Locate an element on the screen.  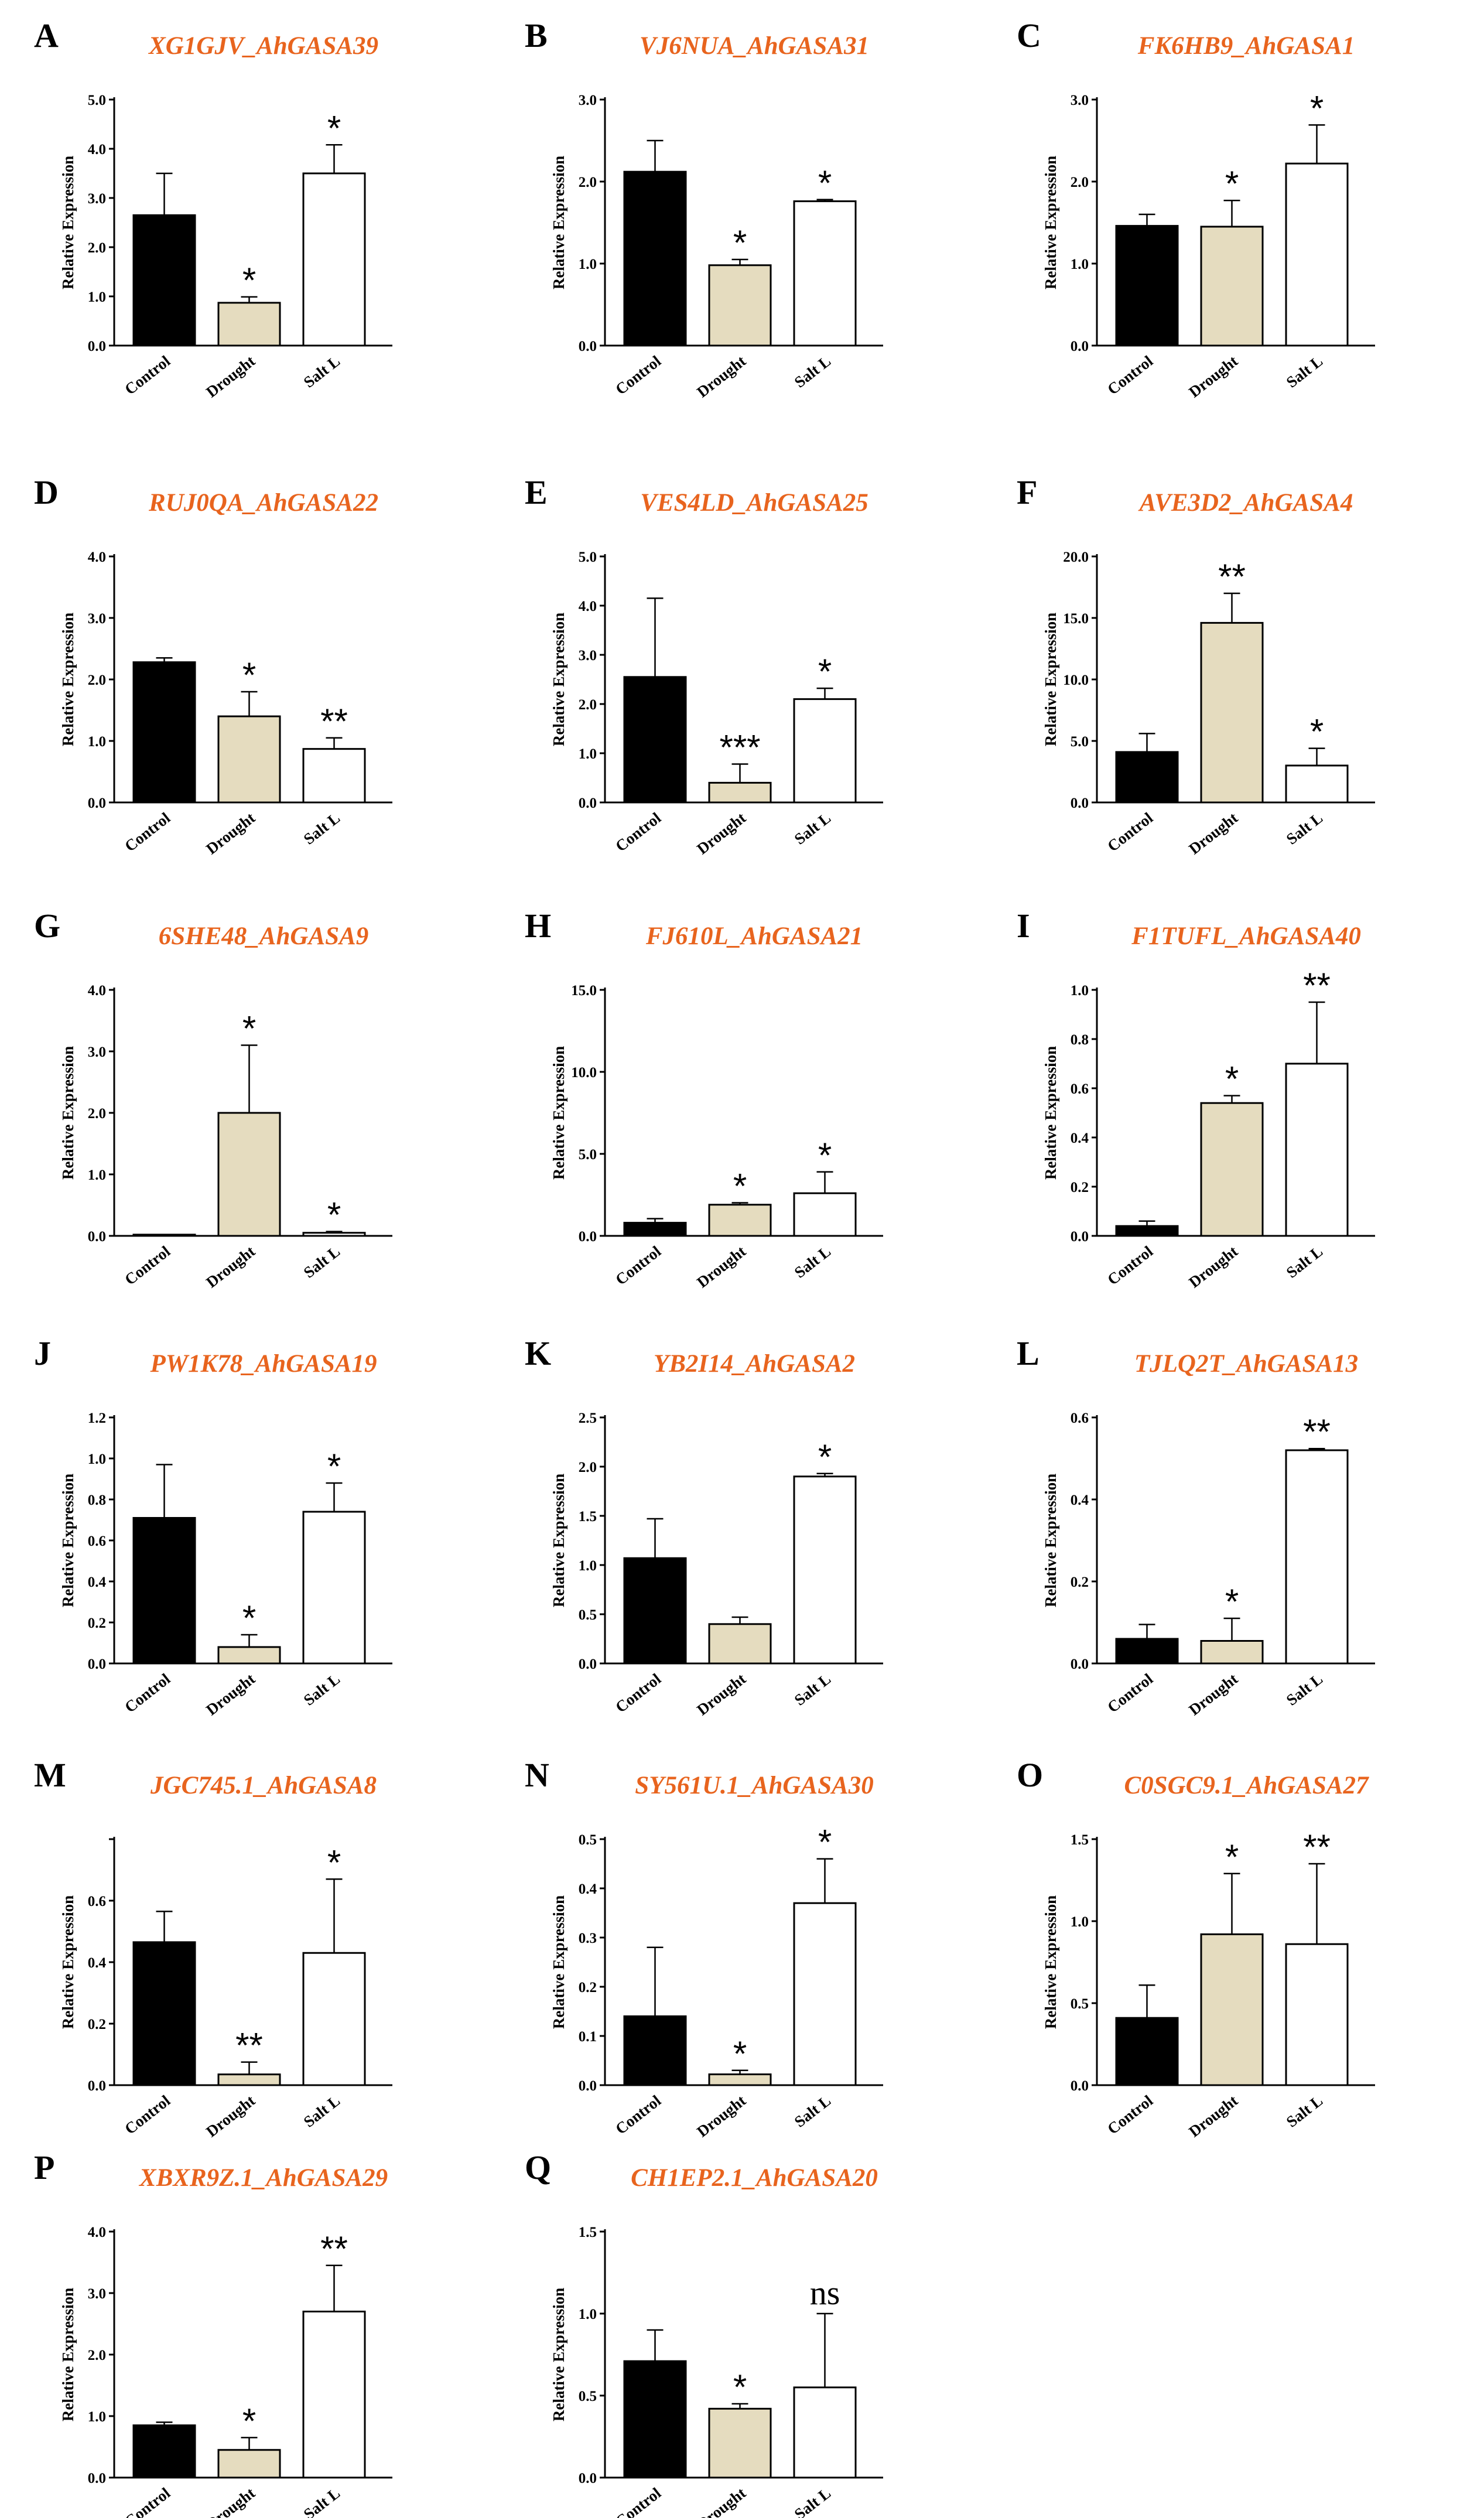
y-tick-label: 4.0 is located at coordinates (97, 991).